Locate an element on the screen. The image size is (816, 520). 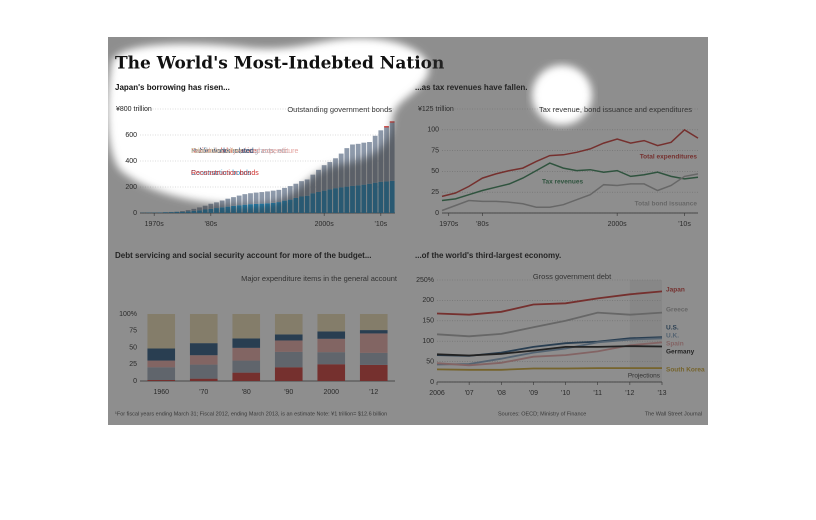
main-title: The World's Most-Indebted Nation is located at coordinates (279, 64).